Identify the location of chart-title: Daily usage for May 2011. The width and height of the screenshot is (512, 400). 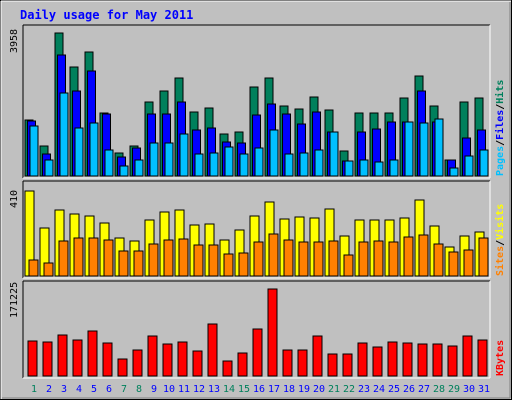
(106, 15).